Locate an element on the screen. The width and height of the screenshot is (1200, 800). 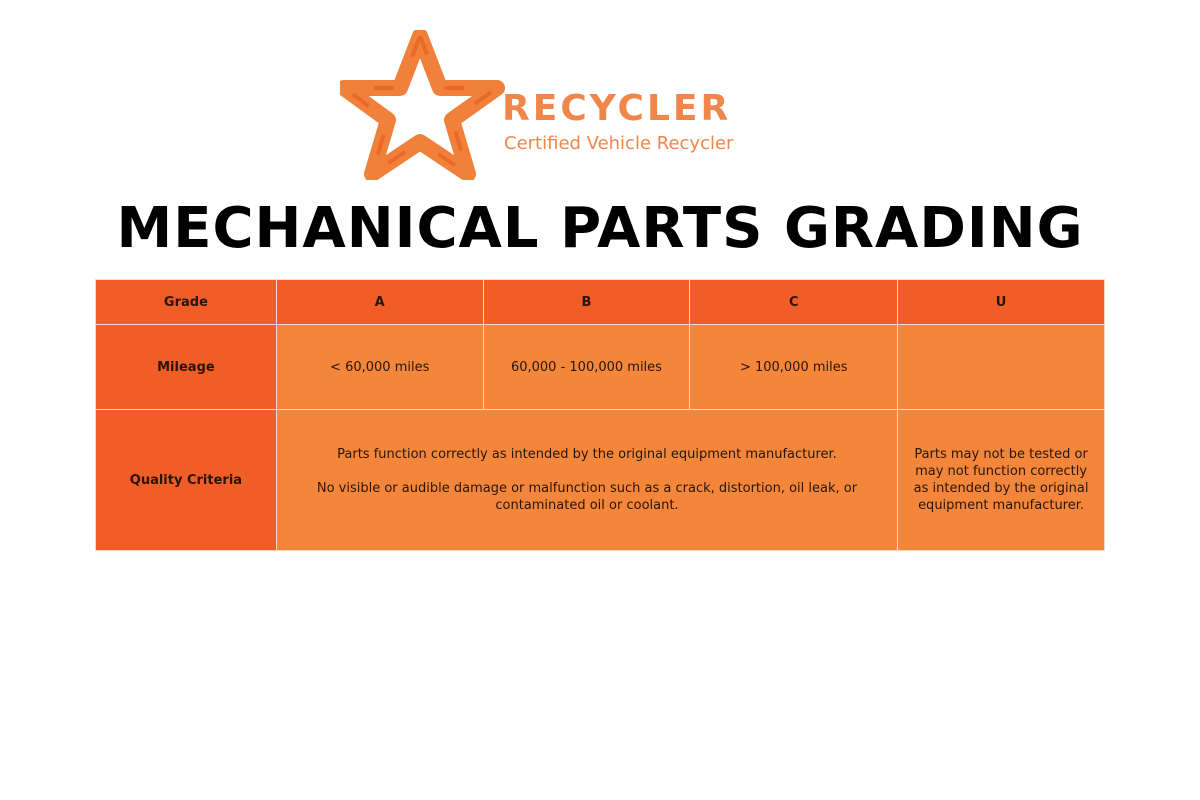
logo: RECYCLER Certified Vehicle Recycler is located at coordinates (550, 105).